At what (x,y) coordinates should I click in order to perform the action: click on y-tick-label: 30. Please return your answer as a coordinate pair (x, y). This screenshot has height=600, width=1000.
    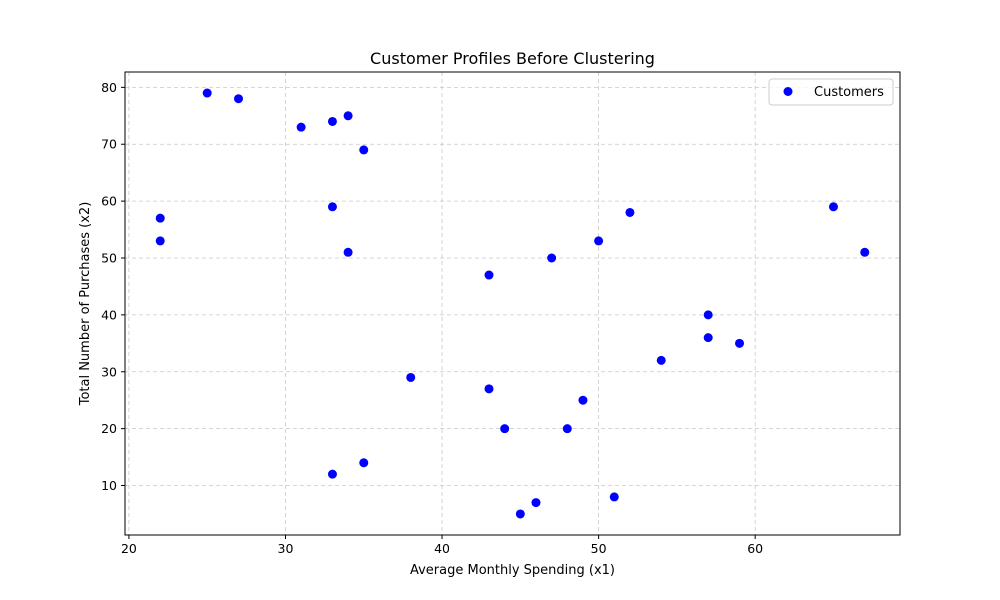
    Looking at the image, I should click on (109, 371).